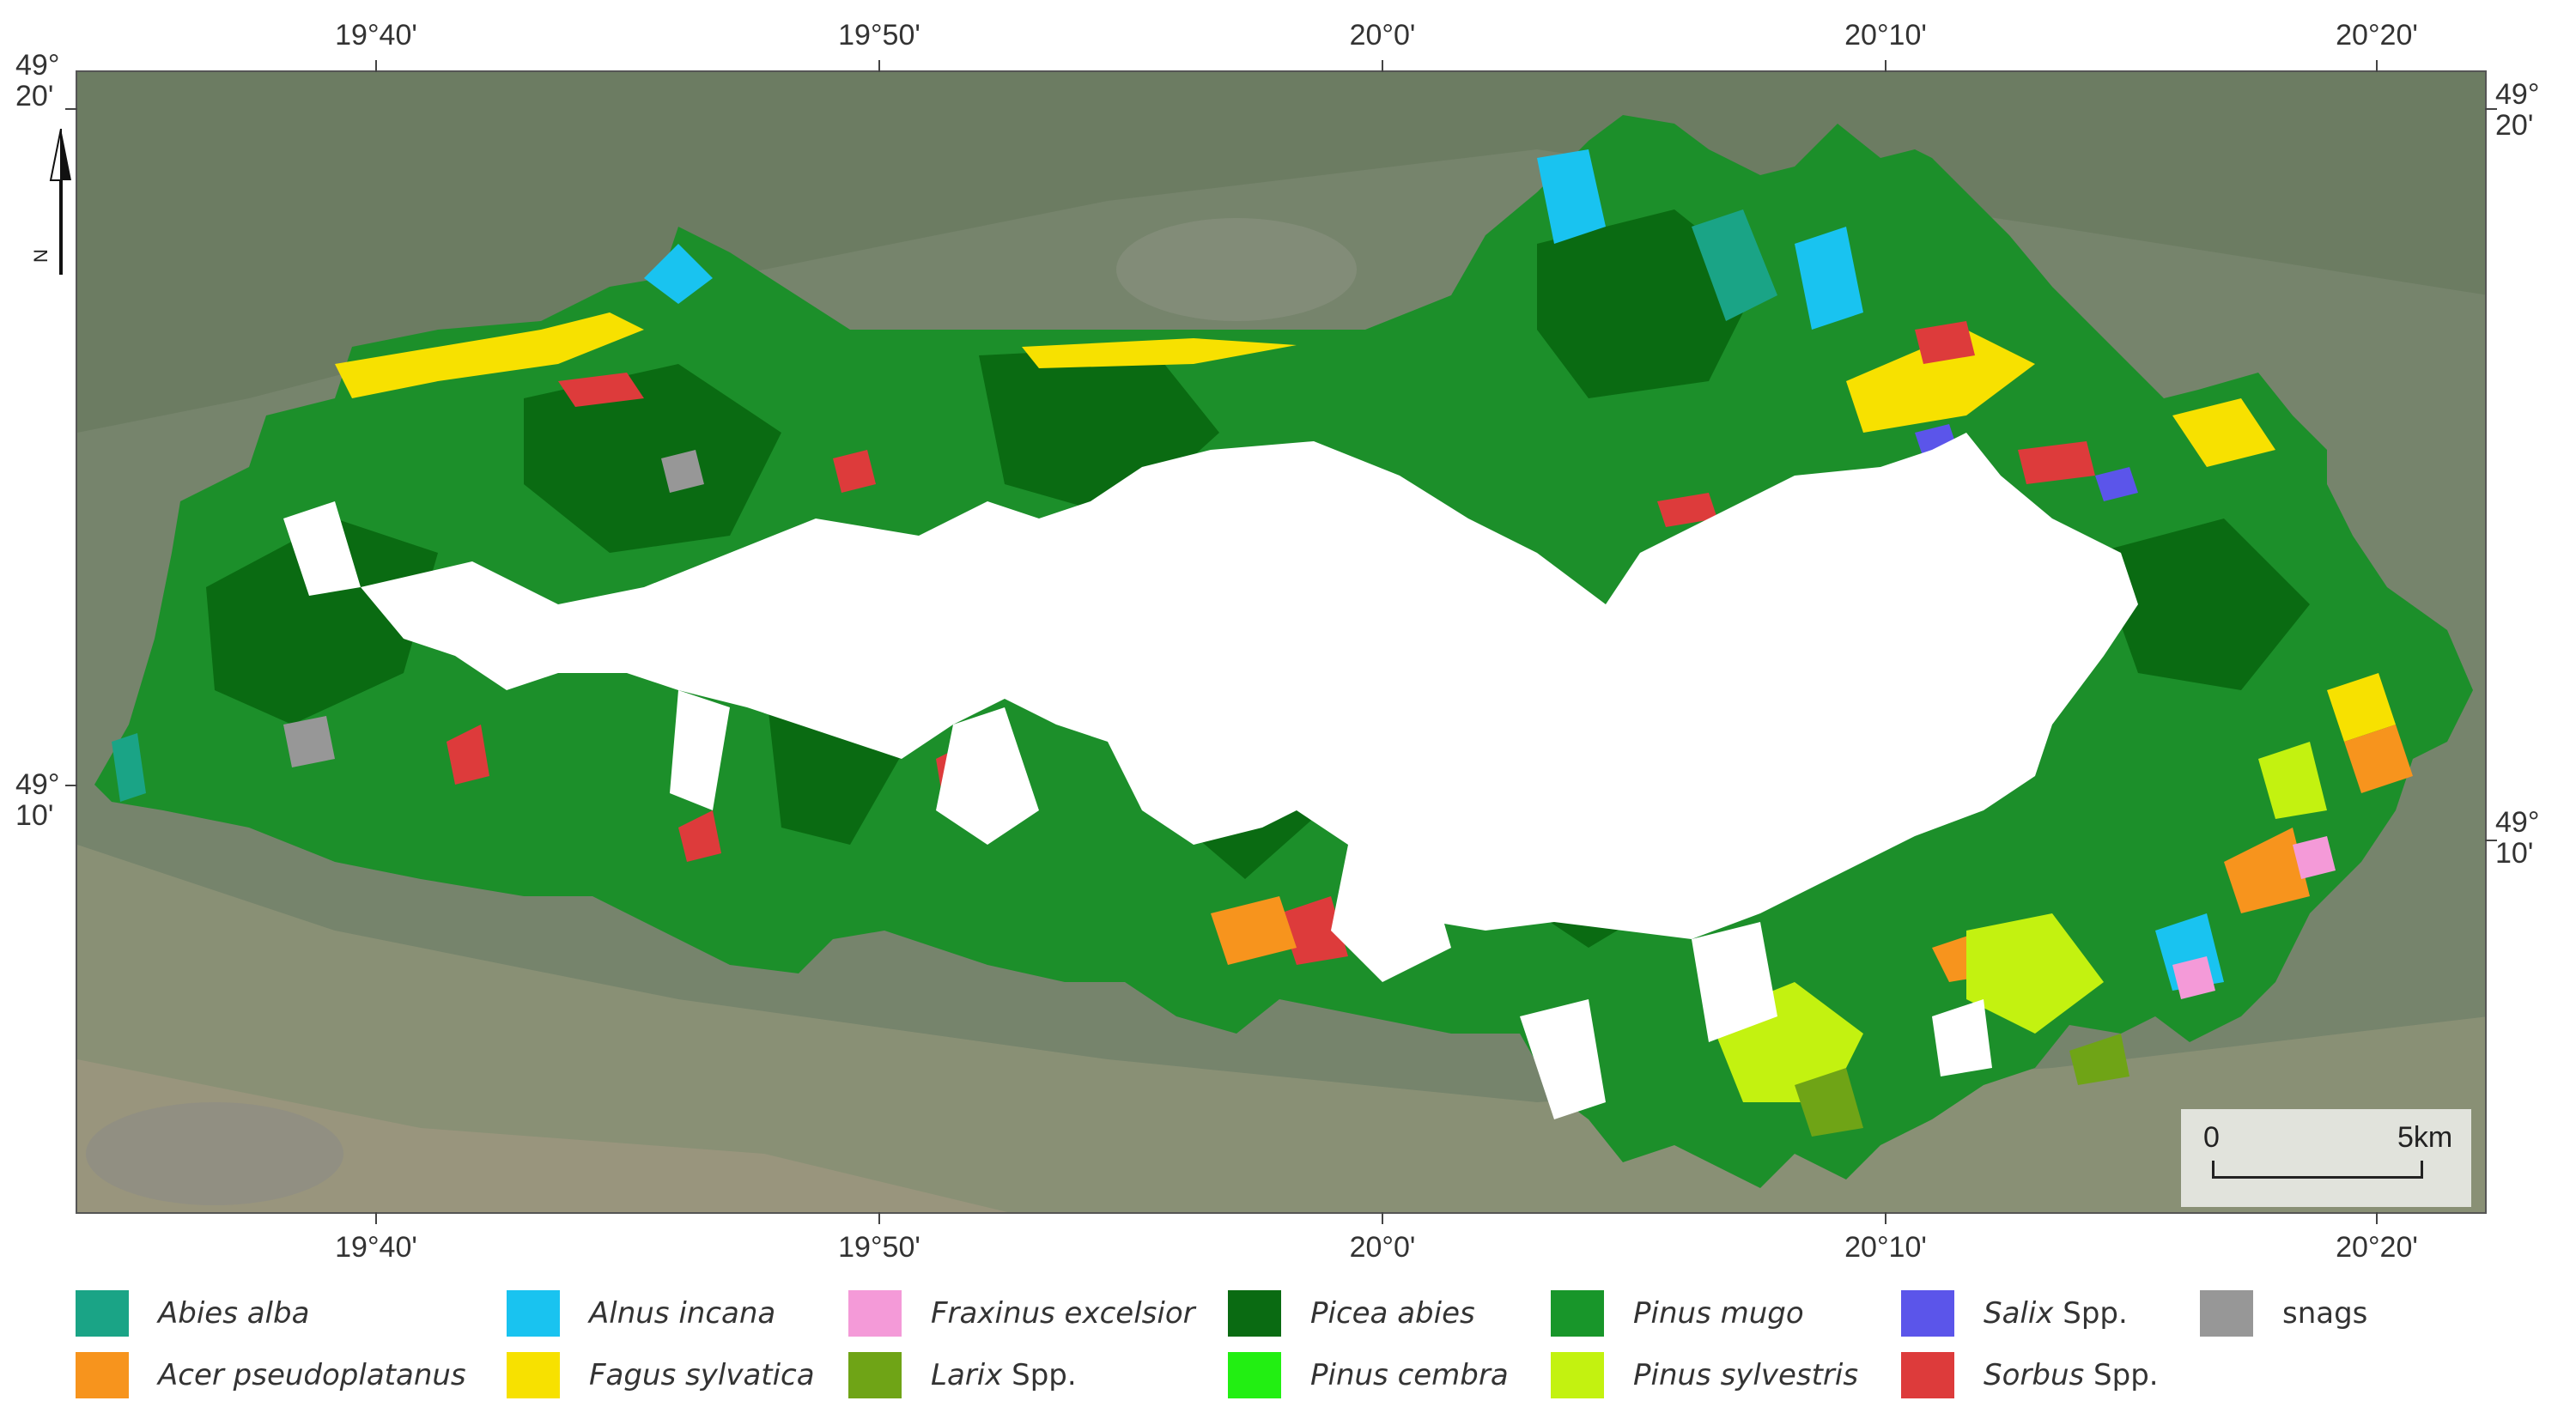 This screenshot has width=2576, height=1413. I want to click on scale-bar: 0 5km, so click(2326, 1158).